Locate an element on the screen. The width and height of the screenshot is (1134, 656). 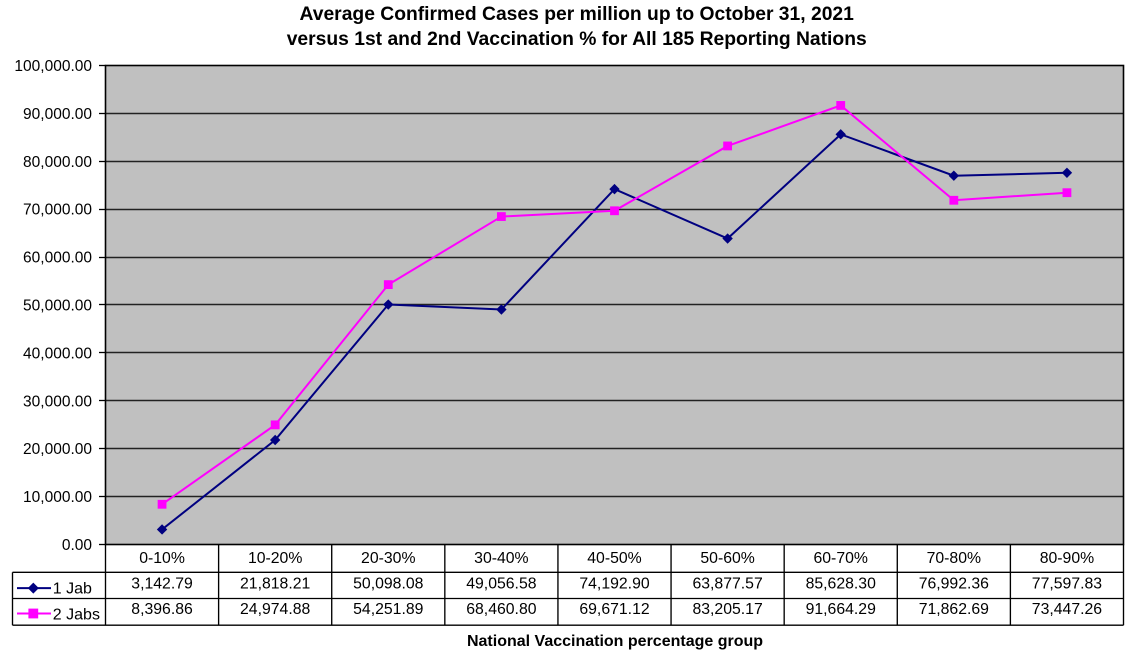
svg-text: 76,992.36 is located at coordinates (954, 584).